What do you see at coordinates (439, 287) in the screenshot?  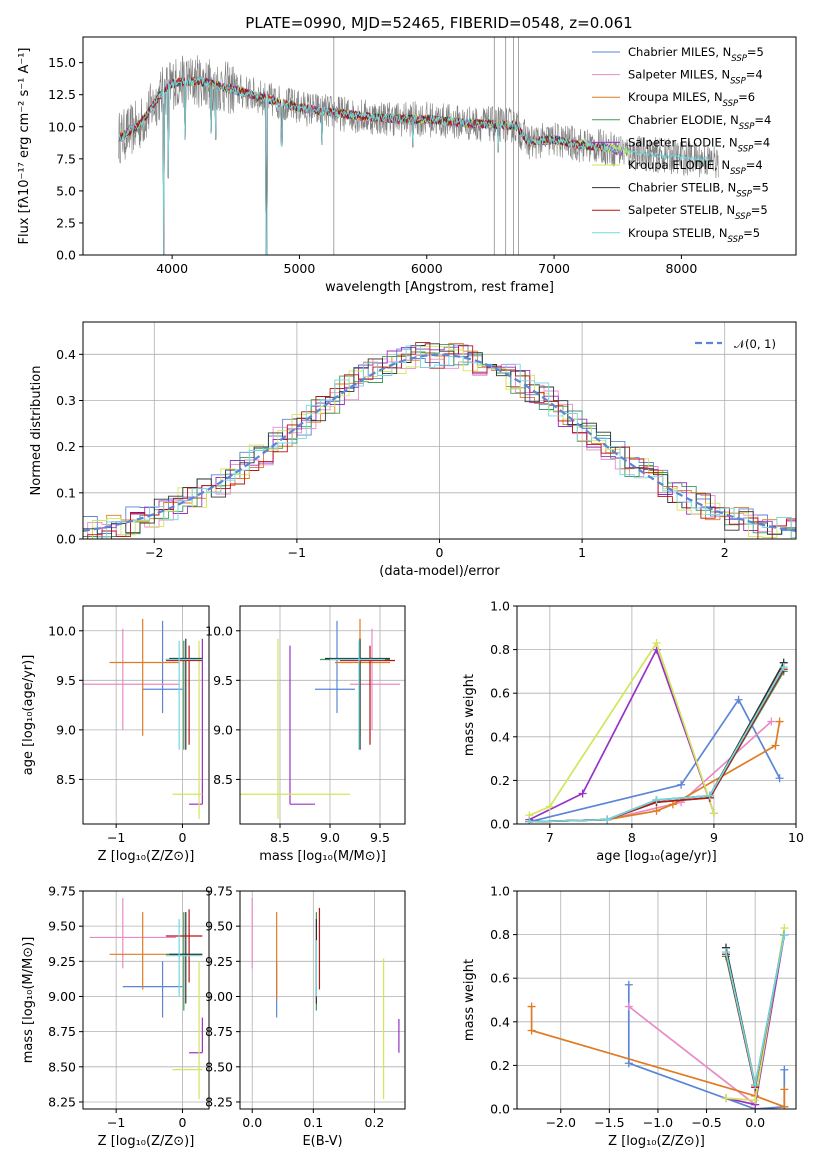 I see `x-axis-label: wavelength [Angstrom, rest frame]` at bounding box center [439, 287].